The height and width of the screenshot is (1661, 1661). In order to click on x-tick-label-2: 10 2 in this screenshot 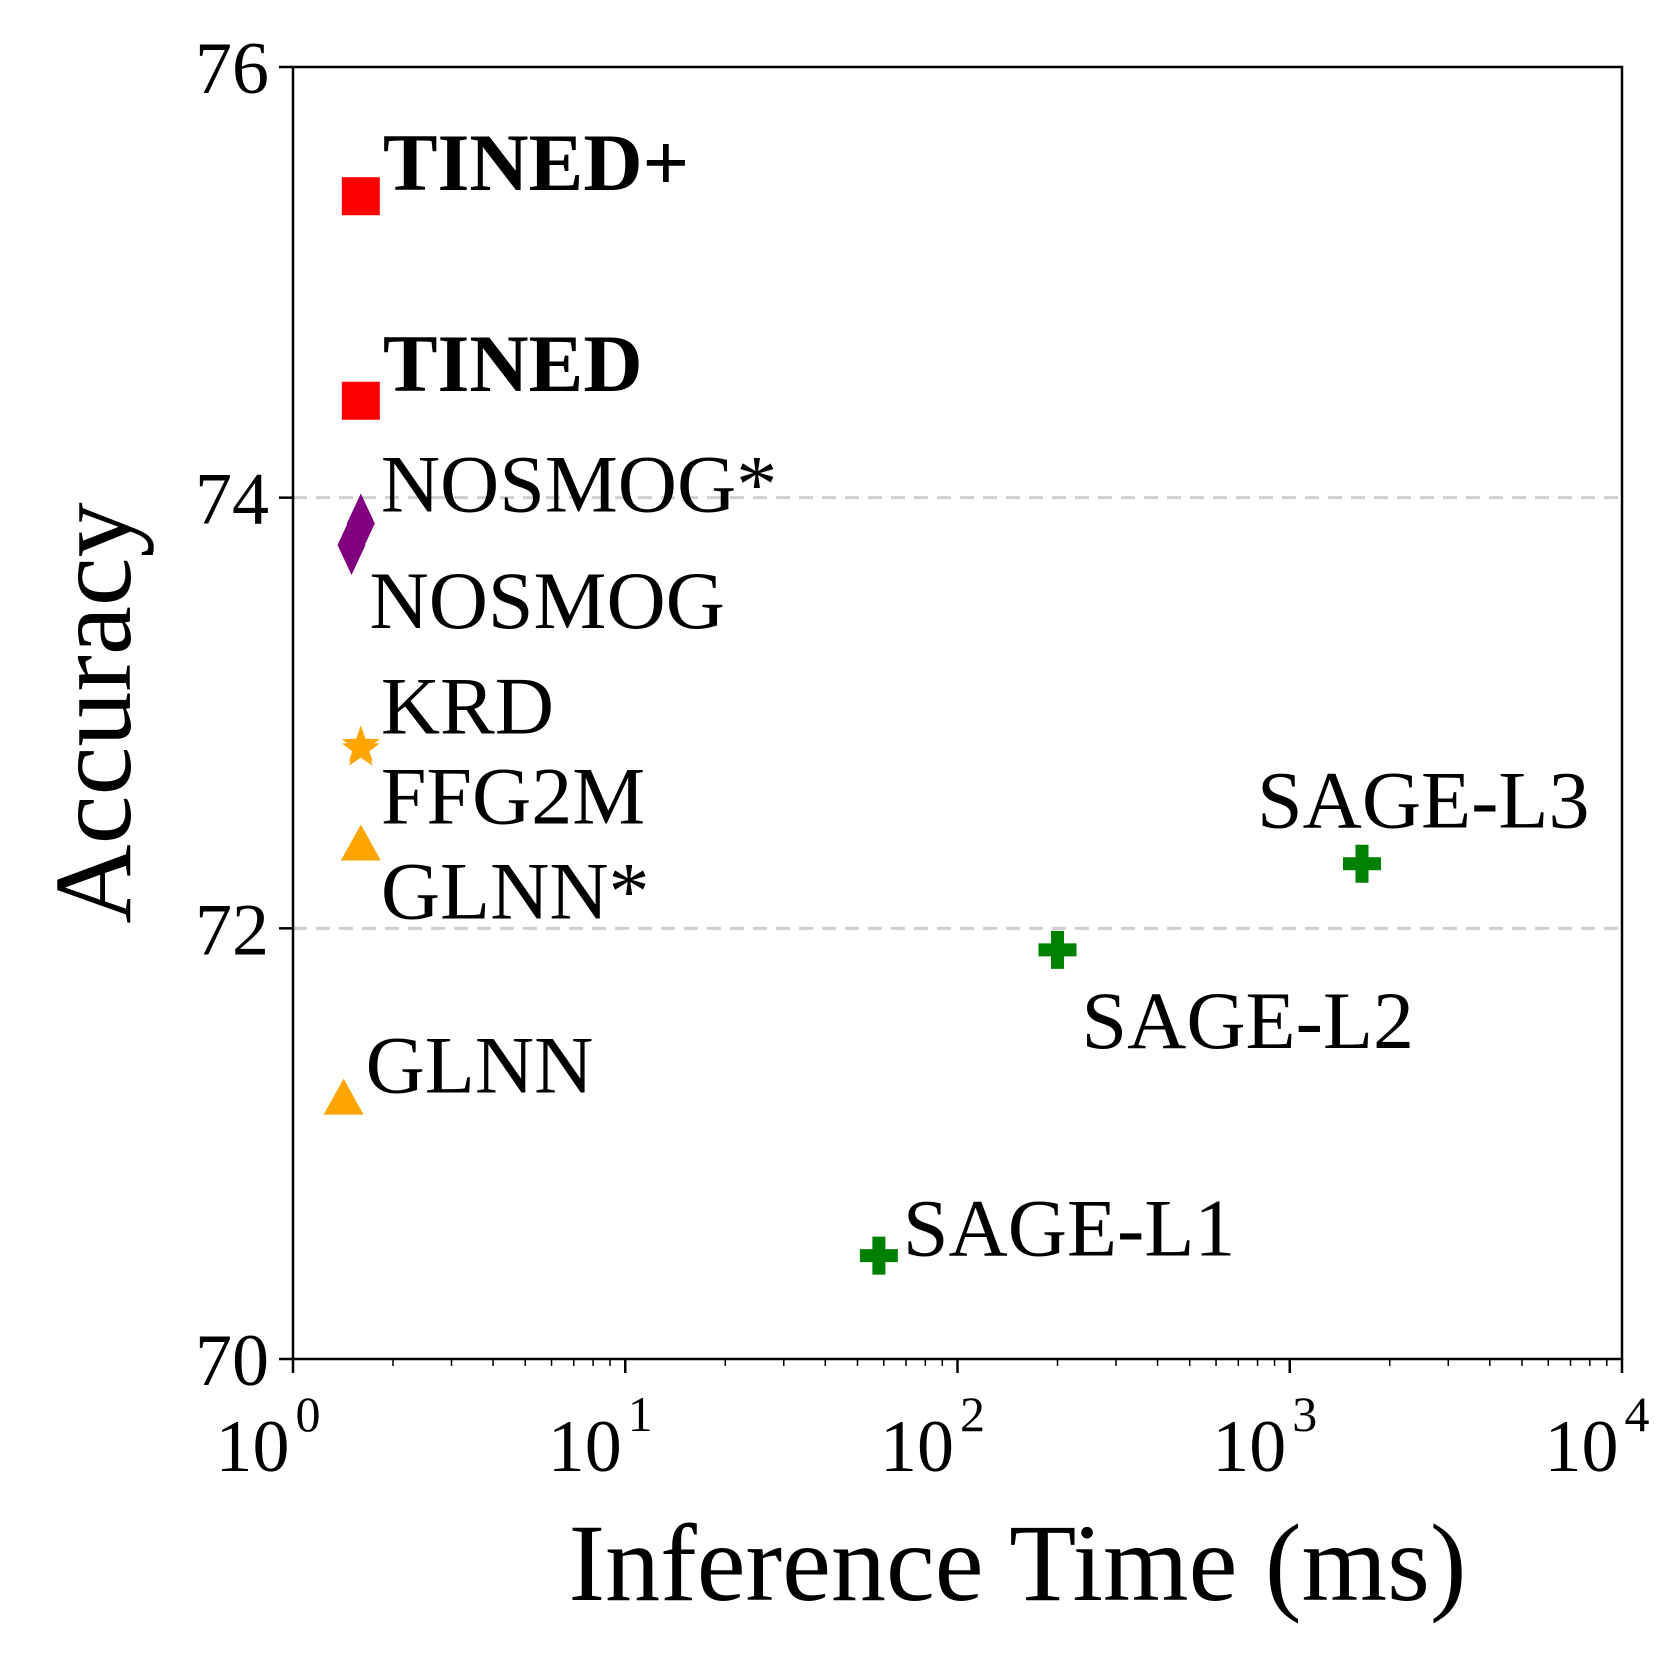, I will do `click(932, 1437)`.